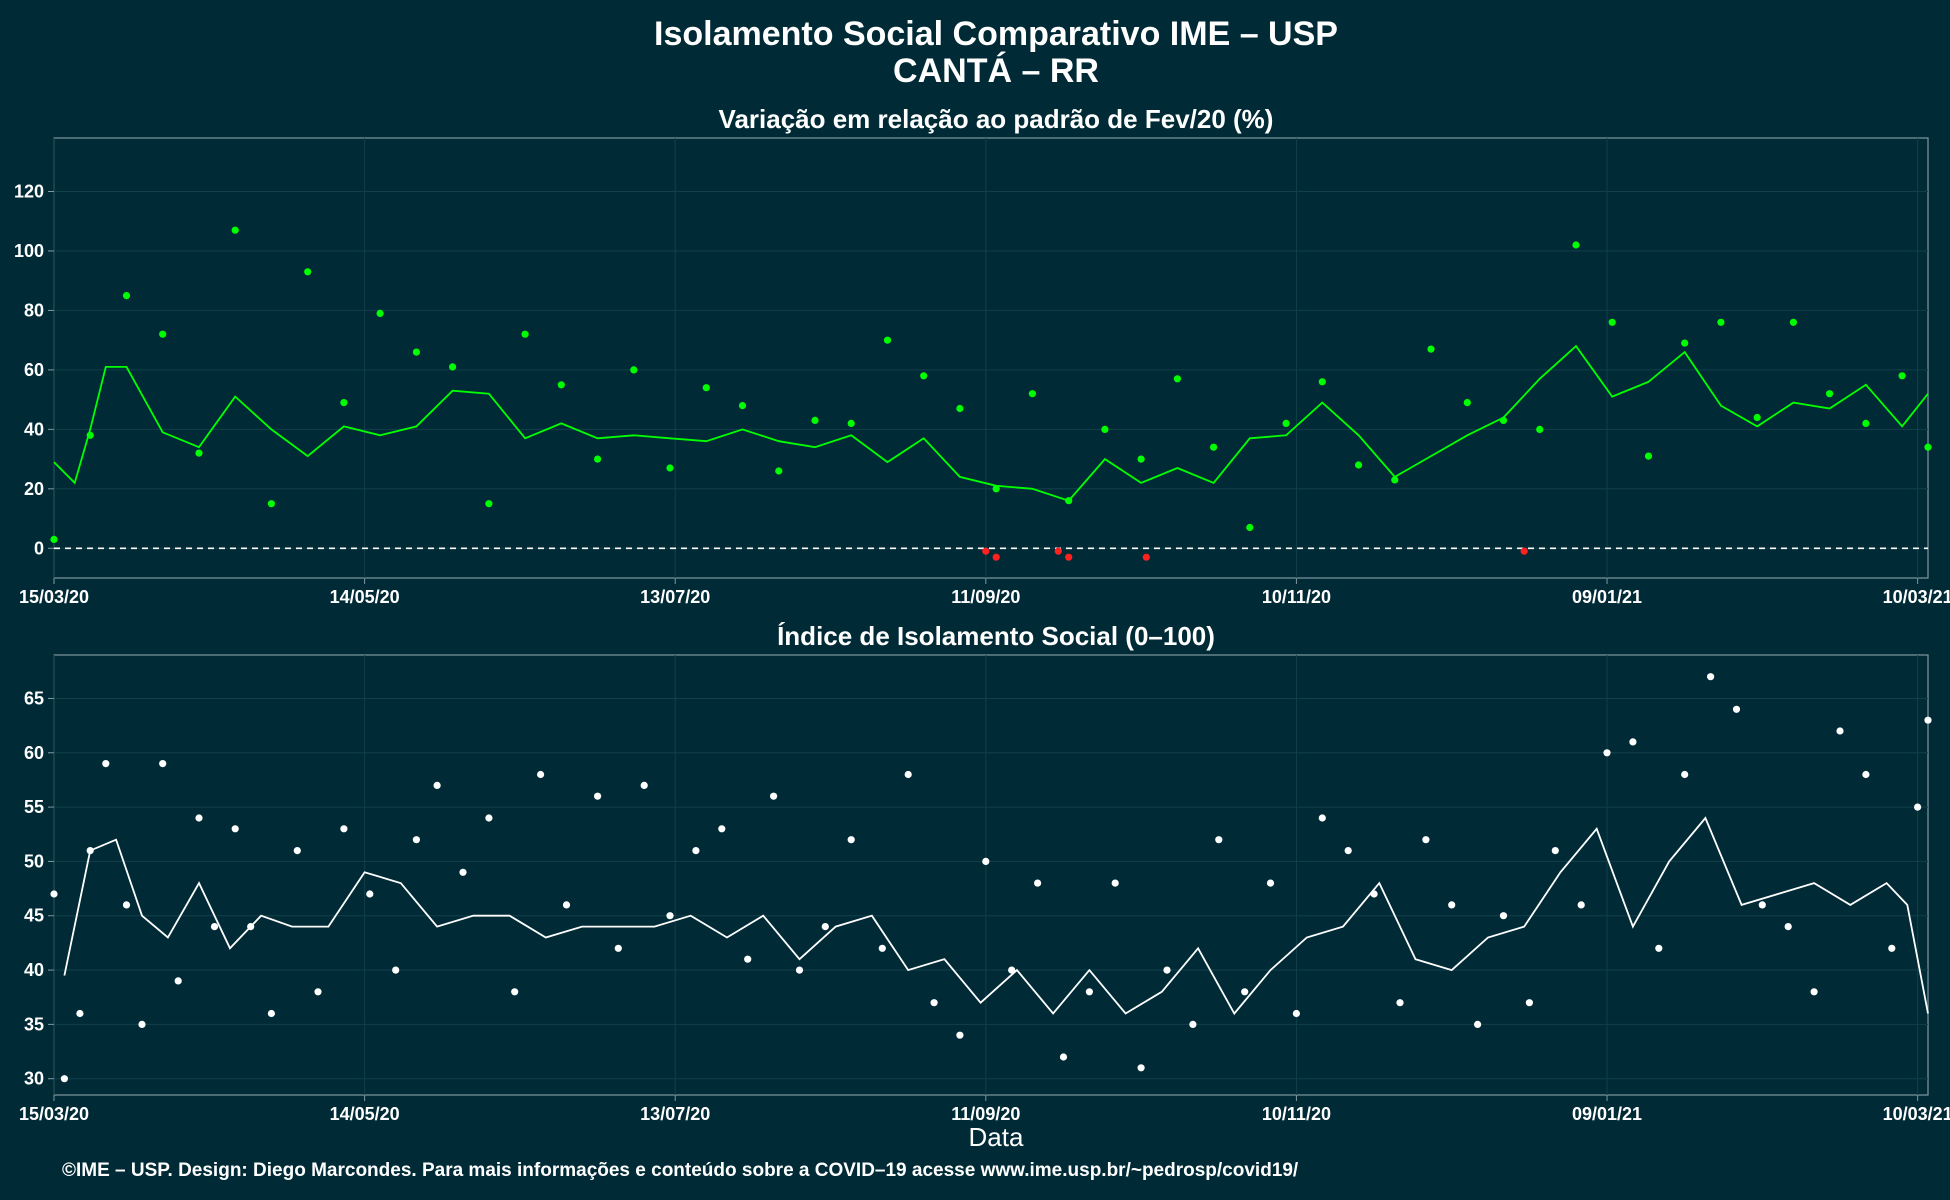 This screenshot has width=1950, height=1200. I want to click on y-tick-label: 50, so click(34, 861).